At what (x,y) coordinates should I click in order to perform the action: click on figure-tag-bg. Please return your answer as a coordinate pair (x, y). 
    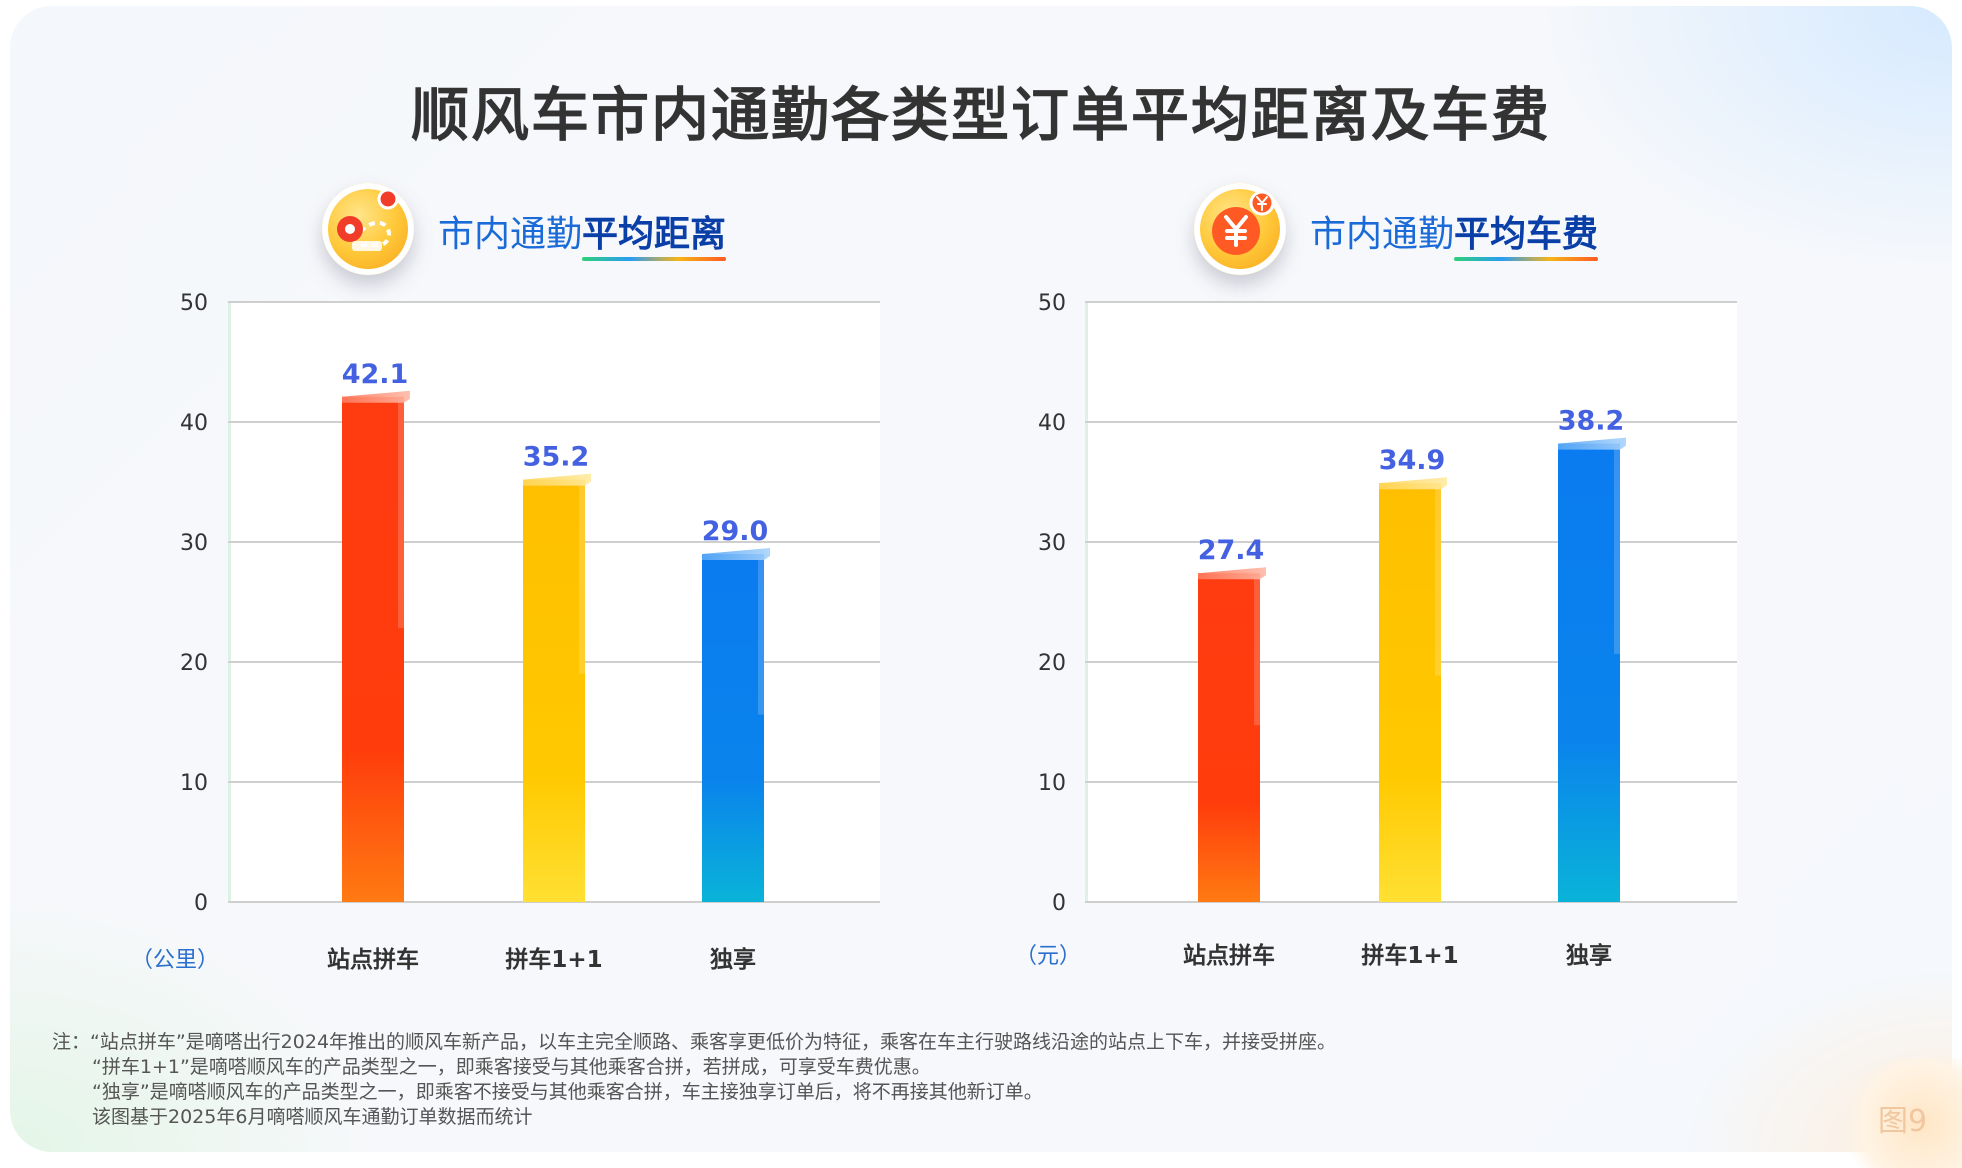
    Looking at the image, I should click on (1906, 1113).